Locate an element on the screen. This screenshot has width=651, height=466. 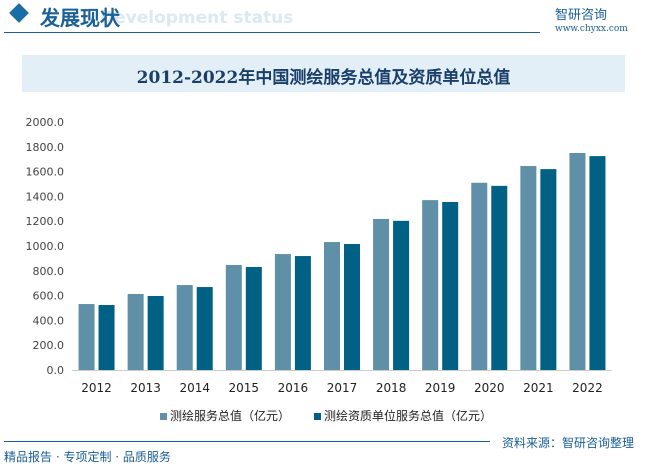
x-tick-label: 2021 is located at coordinates (538, 388).